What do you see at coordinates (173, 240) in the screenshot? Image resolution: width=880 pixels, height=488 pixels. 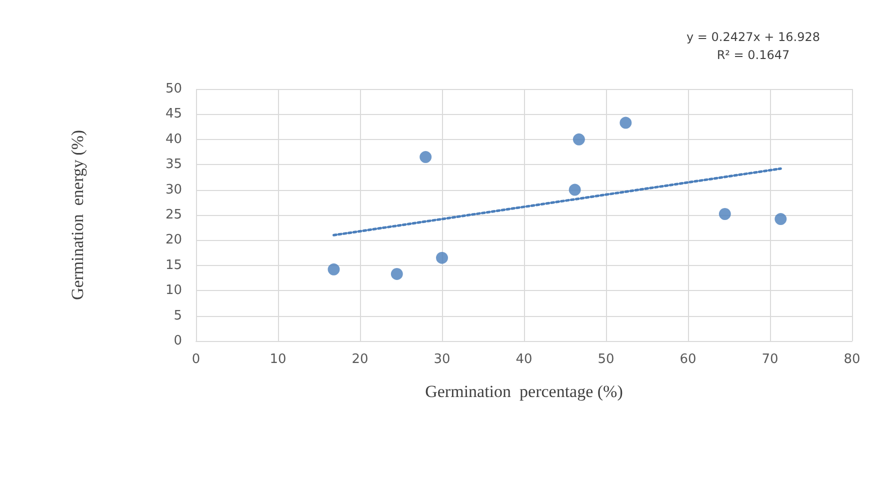 I see `y-tick-label: 20` at bounding box center [173, 240].